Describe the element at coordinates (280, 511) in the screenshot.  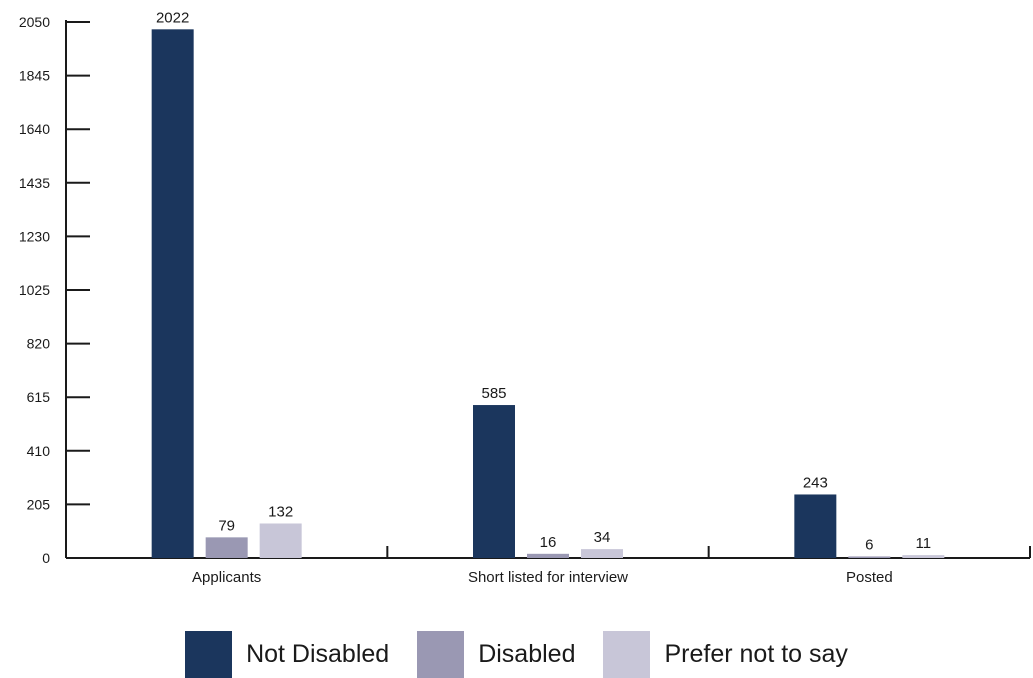
I see `data-label: 132` at that location.